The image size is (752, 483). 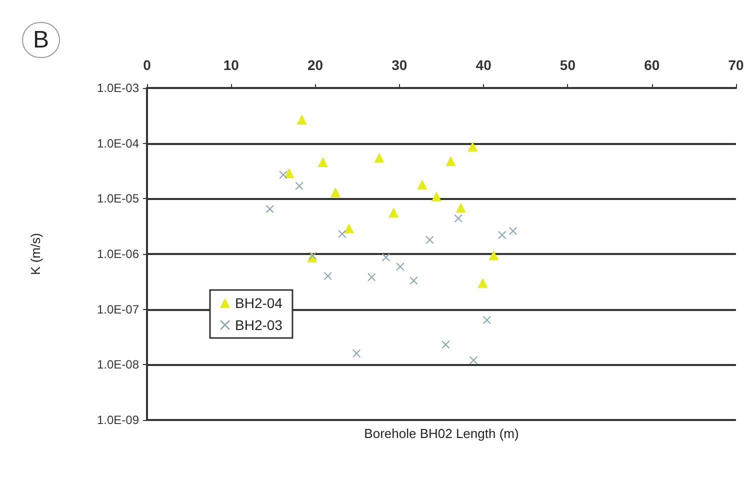 What do you see at coordinates (118, 365) in the screenshot?
I see `y-tick-label: 1.0E-08` at bounding box center [118, 365].